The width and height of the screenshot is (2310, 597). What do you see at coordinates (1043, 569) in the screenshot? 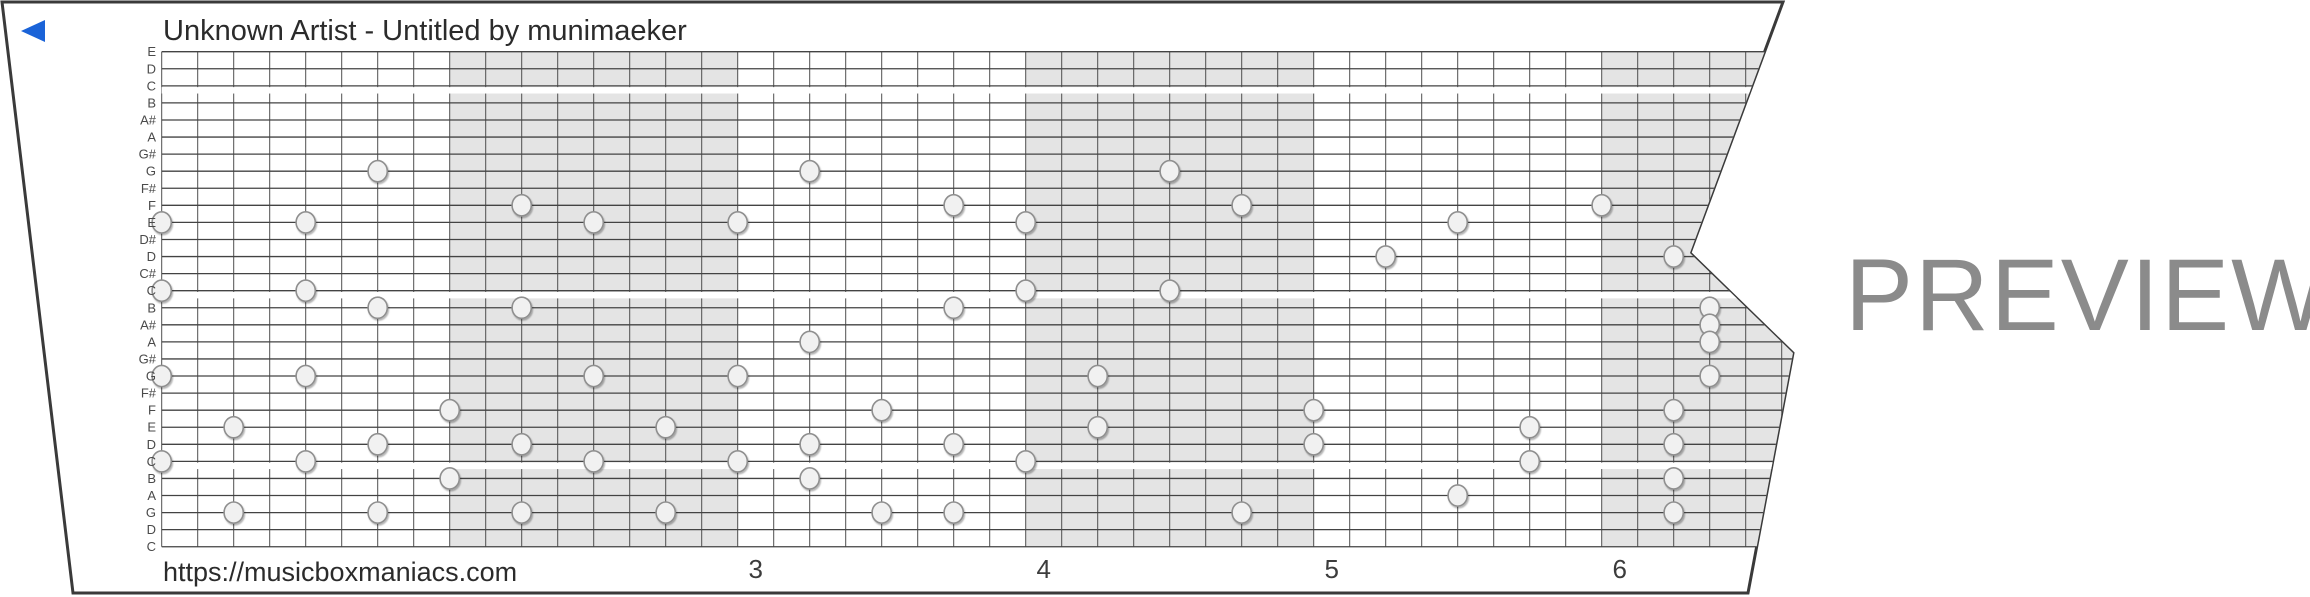
I see `measure-number: 4` at bounding box center [1043, 569].